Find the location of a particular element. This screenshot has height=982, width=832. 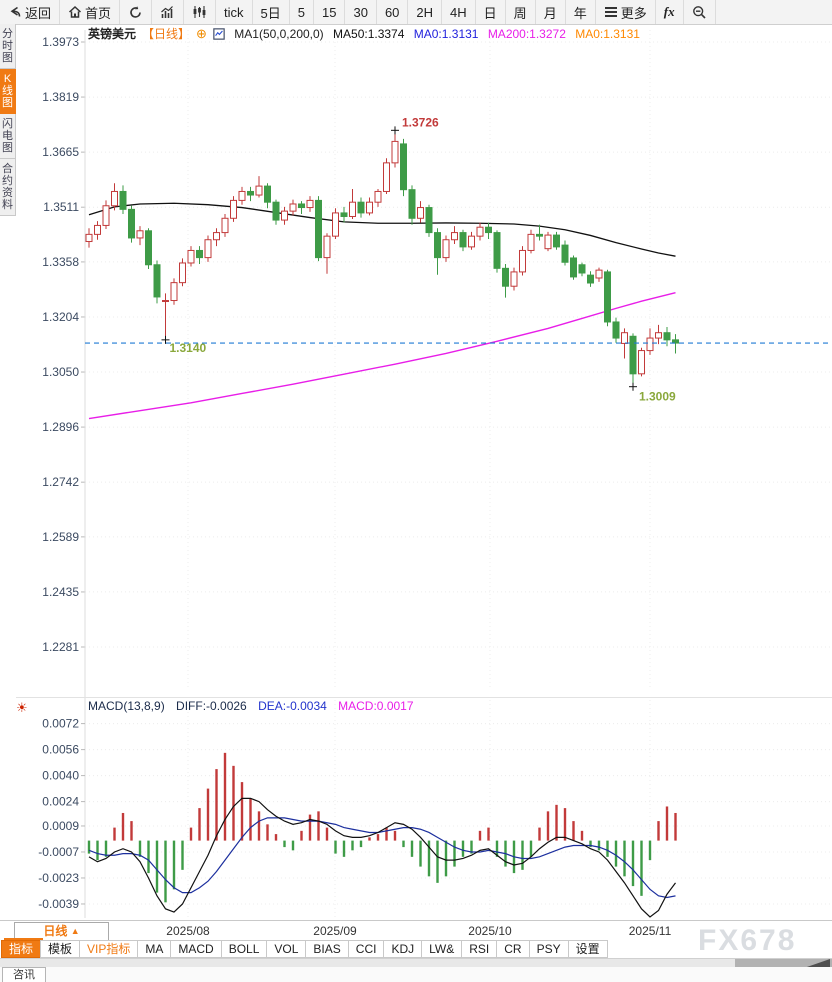

tab-4: MACD is located at coordinates (196, 949).